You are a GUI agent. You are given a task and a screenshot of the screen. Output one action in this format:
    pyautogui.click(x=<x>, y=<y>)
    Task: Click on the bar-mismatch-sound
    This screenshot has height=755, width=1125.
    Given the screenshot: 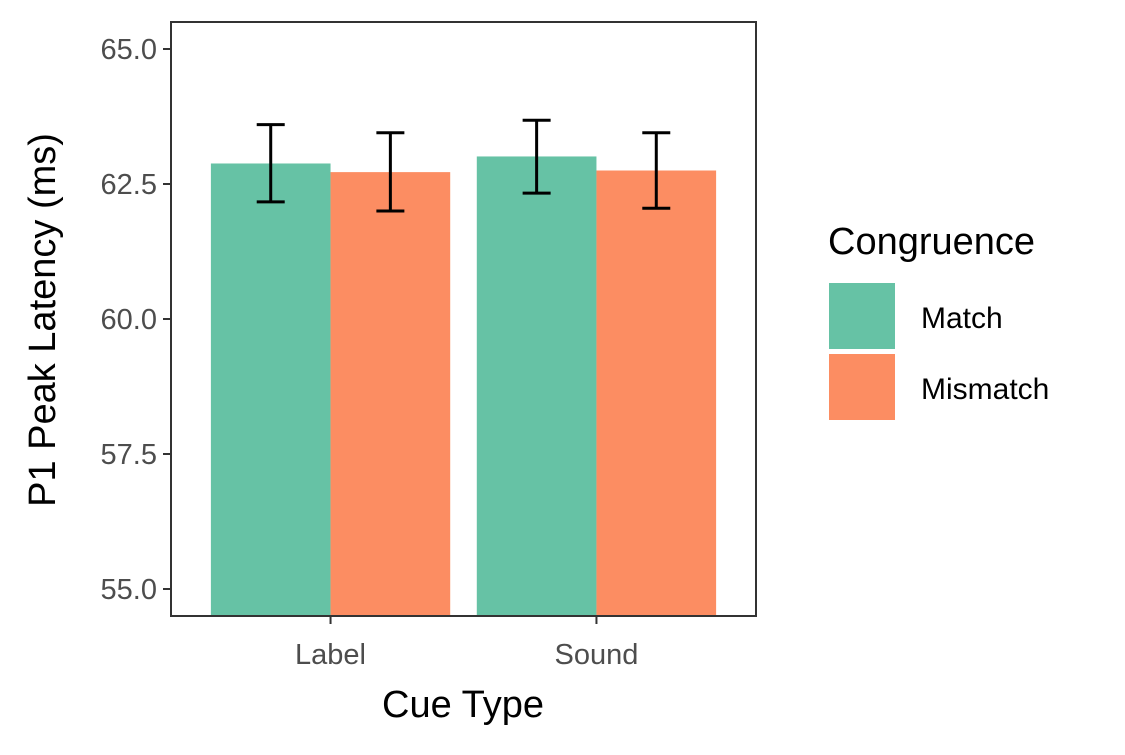 What is the action you would take?
    pyautogui.click(x=656, y=393)
    